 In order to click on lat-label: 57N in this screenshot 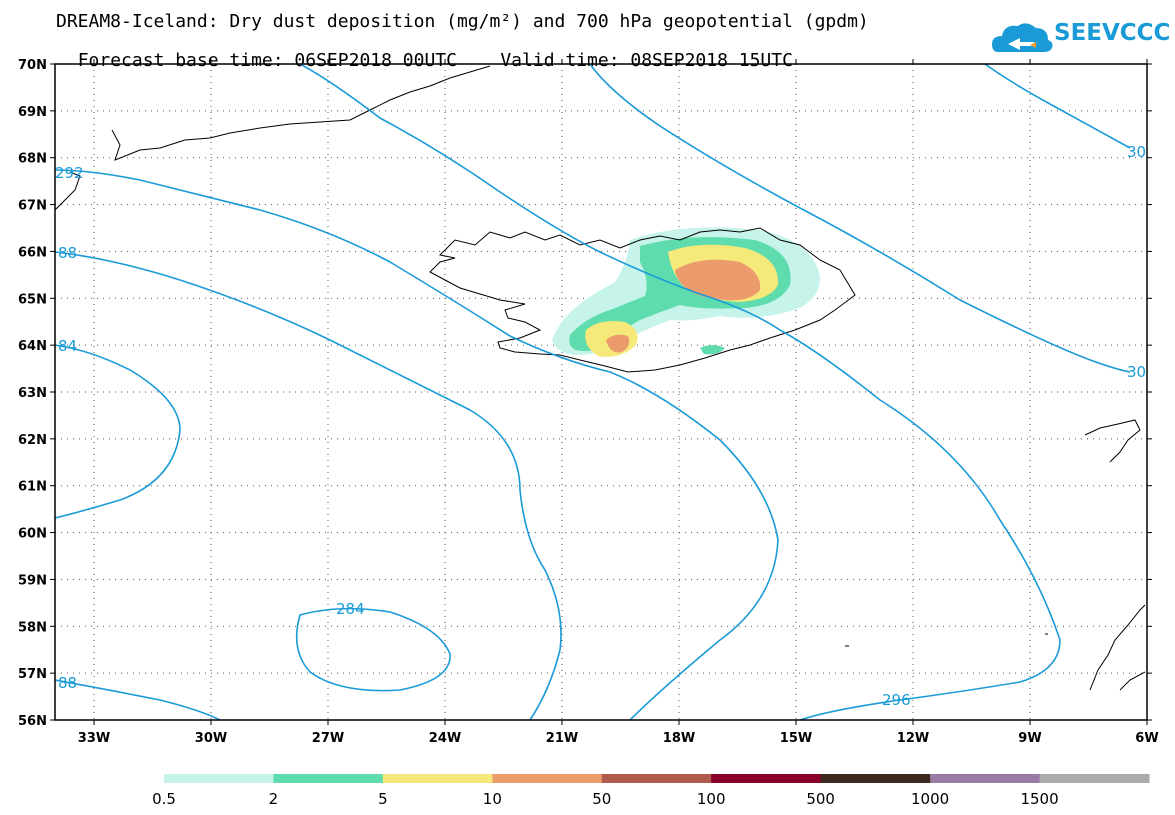, I will do `click(32, 674)`.